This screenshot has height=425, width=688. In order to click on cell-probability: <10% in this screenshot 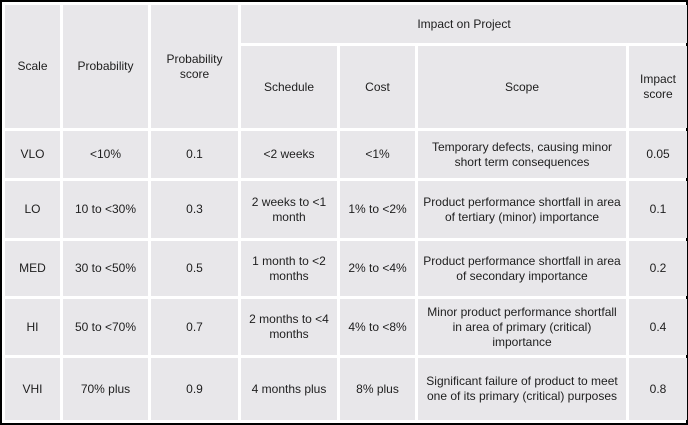, I will do `click(105, 154)`.